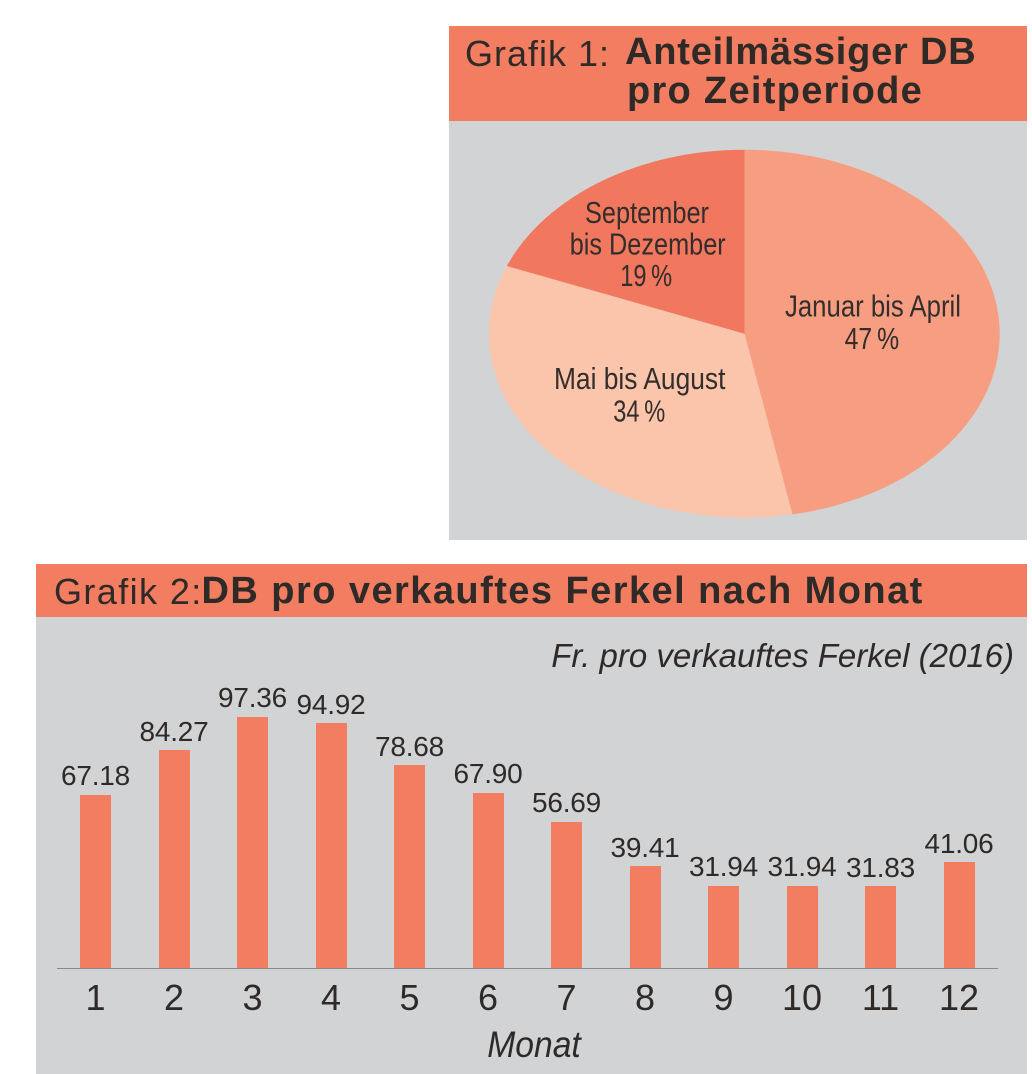 Image resolution: width=1032 pixels, height=1074 pixels. I want to click on svg-text: 34 %, so click(639, 411).